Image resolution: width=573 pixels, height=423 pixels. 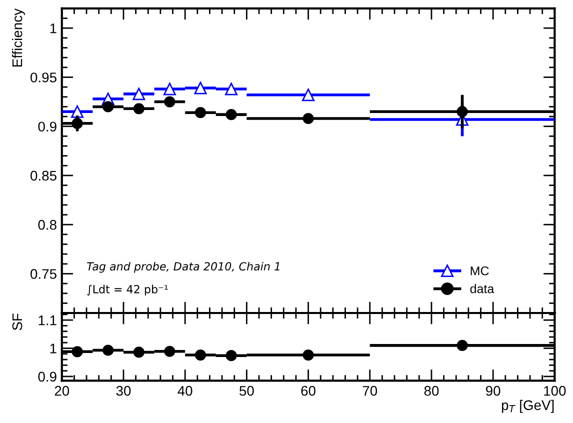 What do you see at coordinates (18, 37) in the screenshot?
I see `y-axis-title: Efficiency` at bounding box center [18, 37].